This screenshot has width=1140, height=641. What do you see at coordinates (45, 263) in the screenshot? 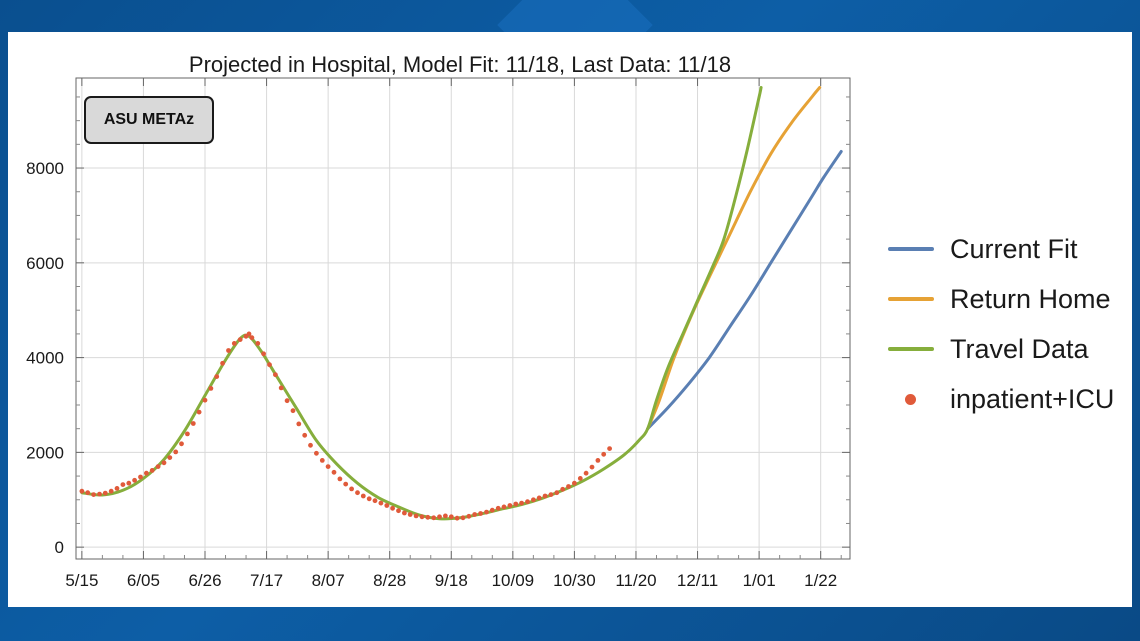
I see `y-tick-label: 6000` at bounding box center [45, 263].